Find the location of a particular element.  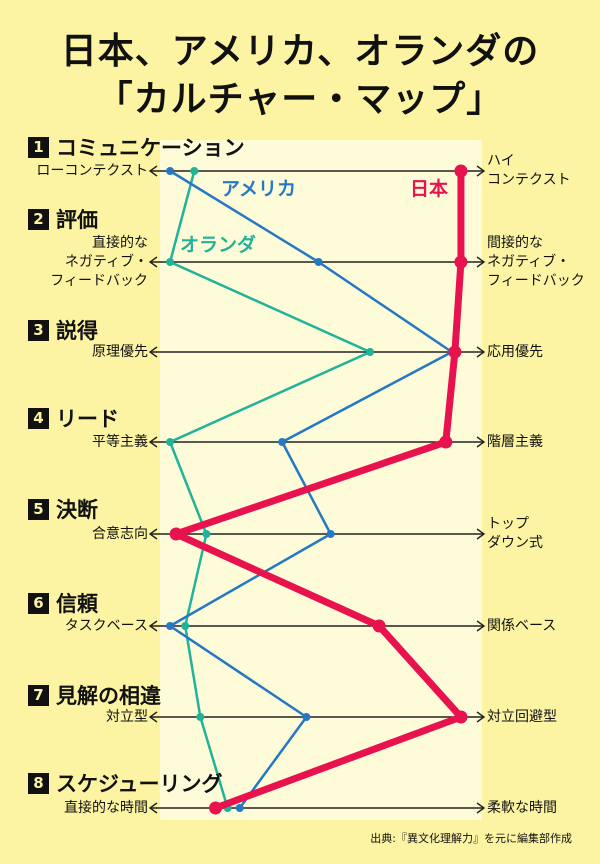

axis-right-label: 間接的な ネガティブ・ フィードバック is located at coordinates (536, 262).